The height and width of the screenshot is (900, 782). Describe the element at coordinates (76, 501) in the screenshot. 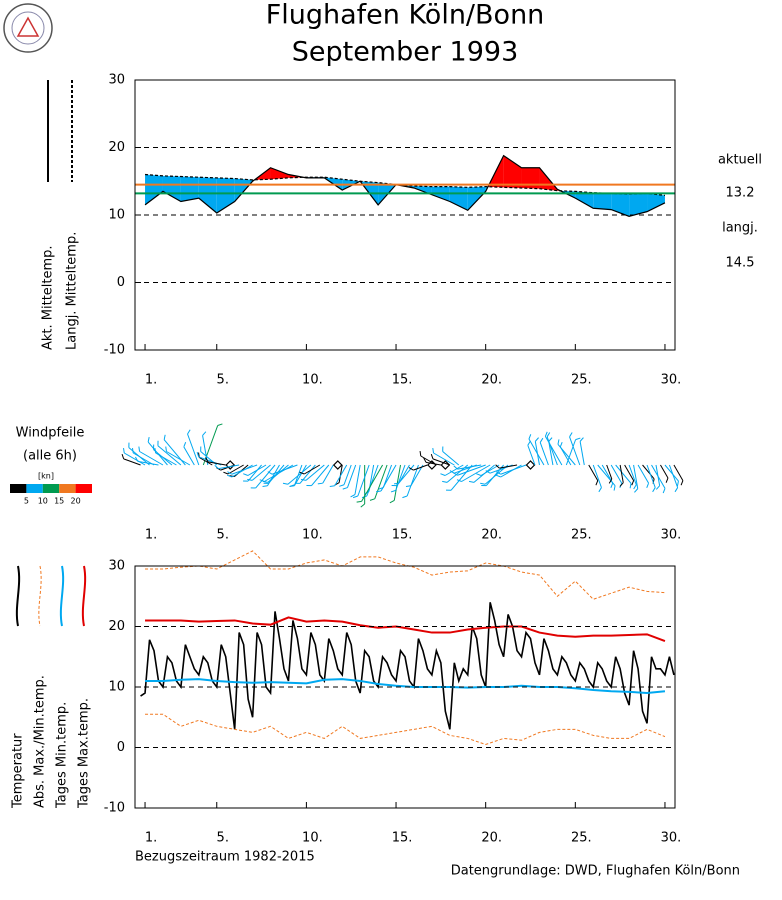

I see `colorbar-tick-label: 20` at that location.